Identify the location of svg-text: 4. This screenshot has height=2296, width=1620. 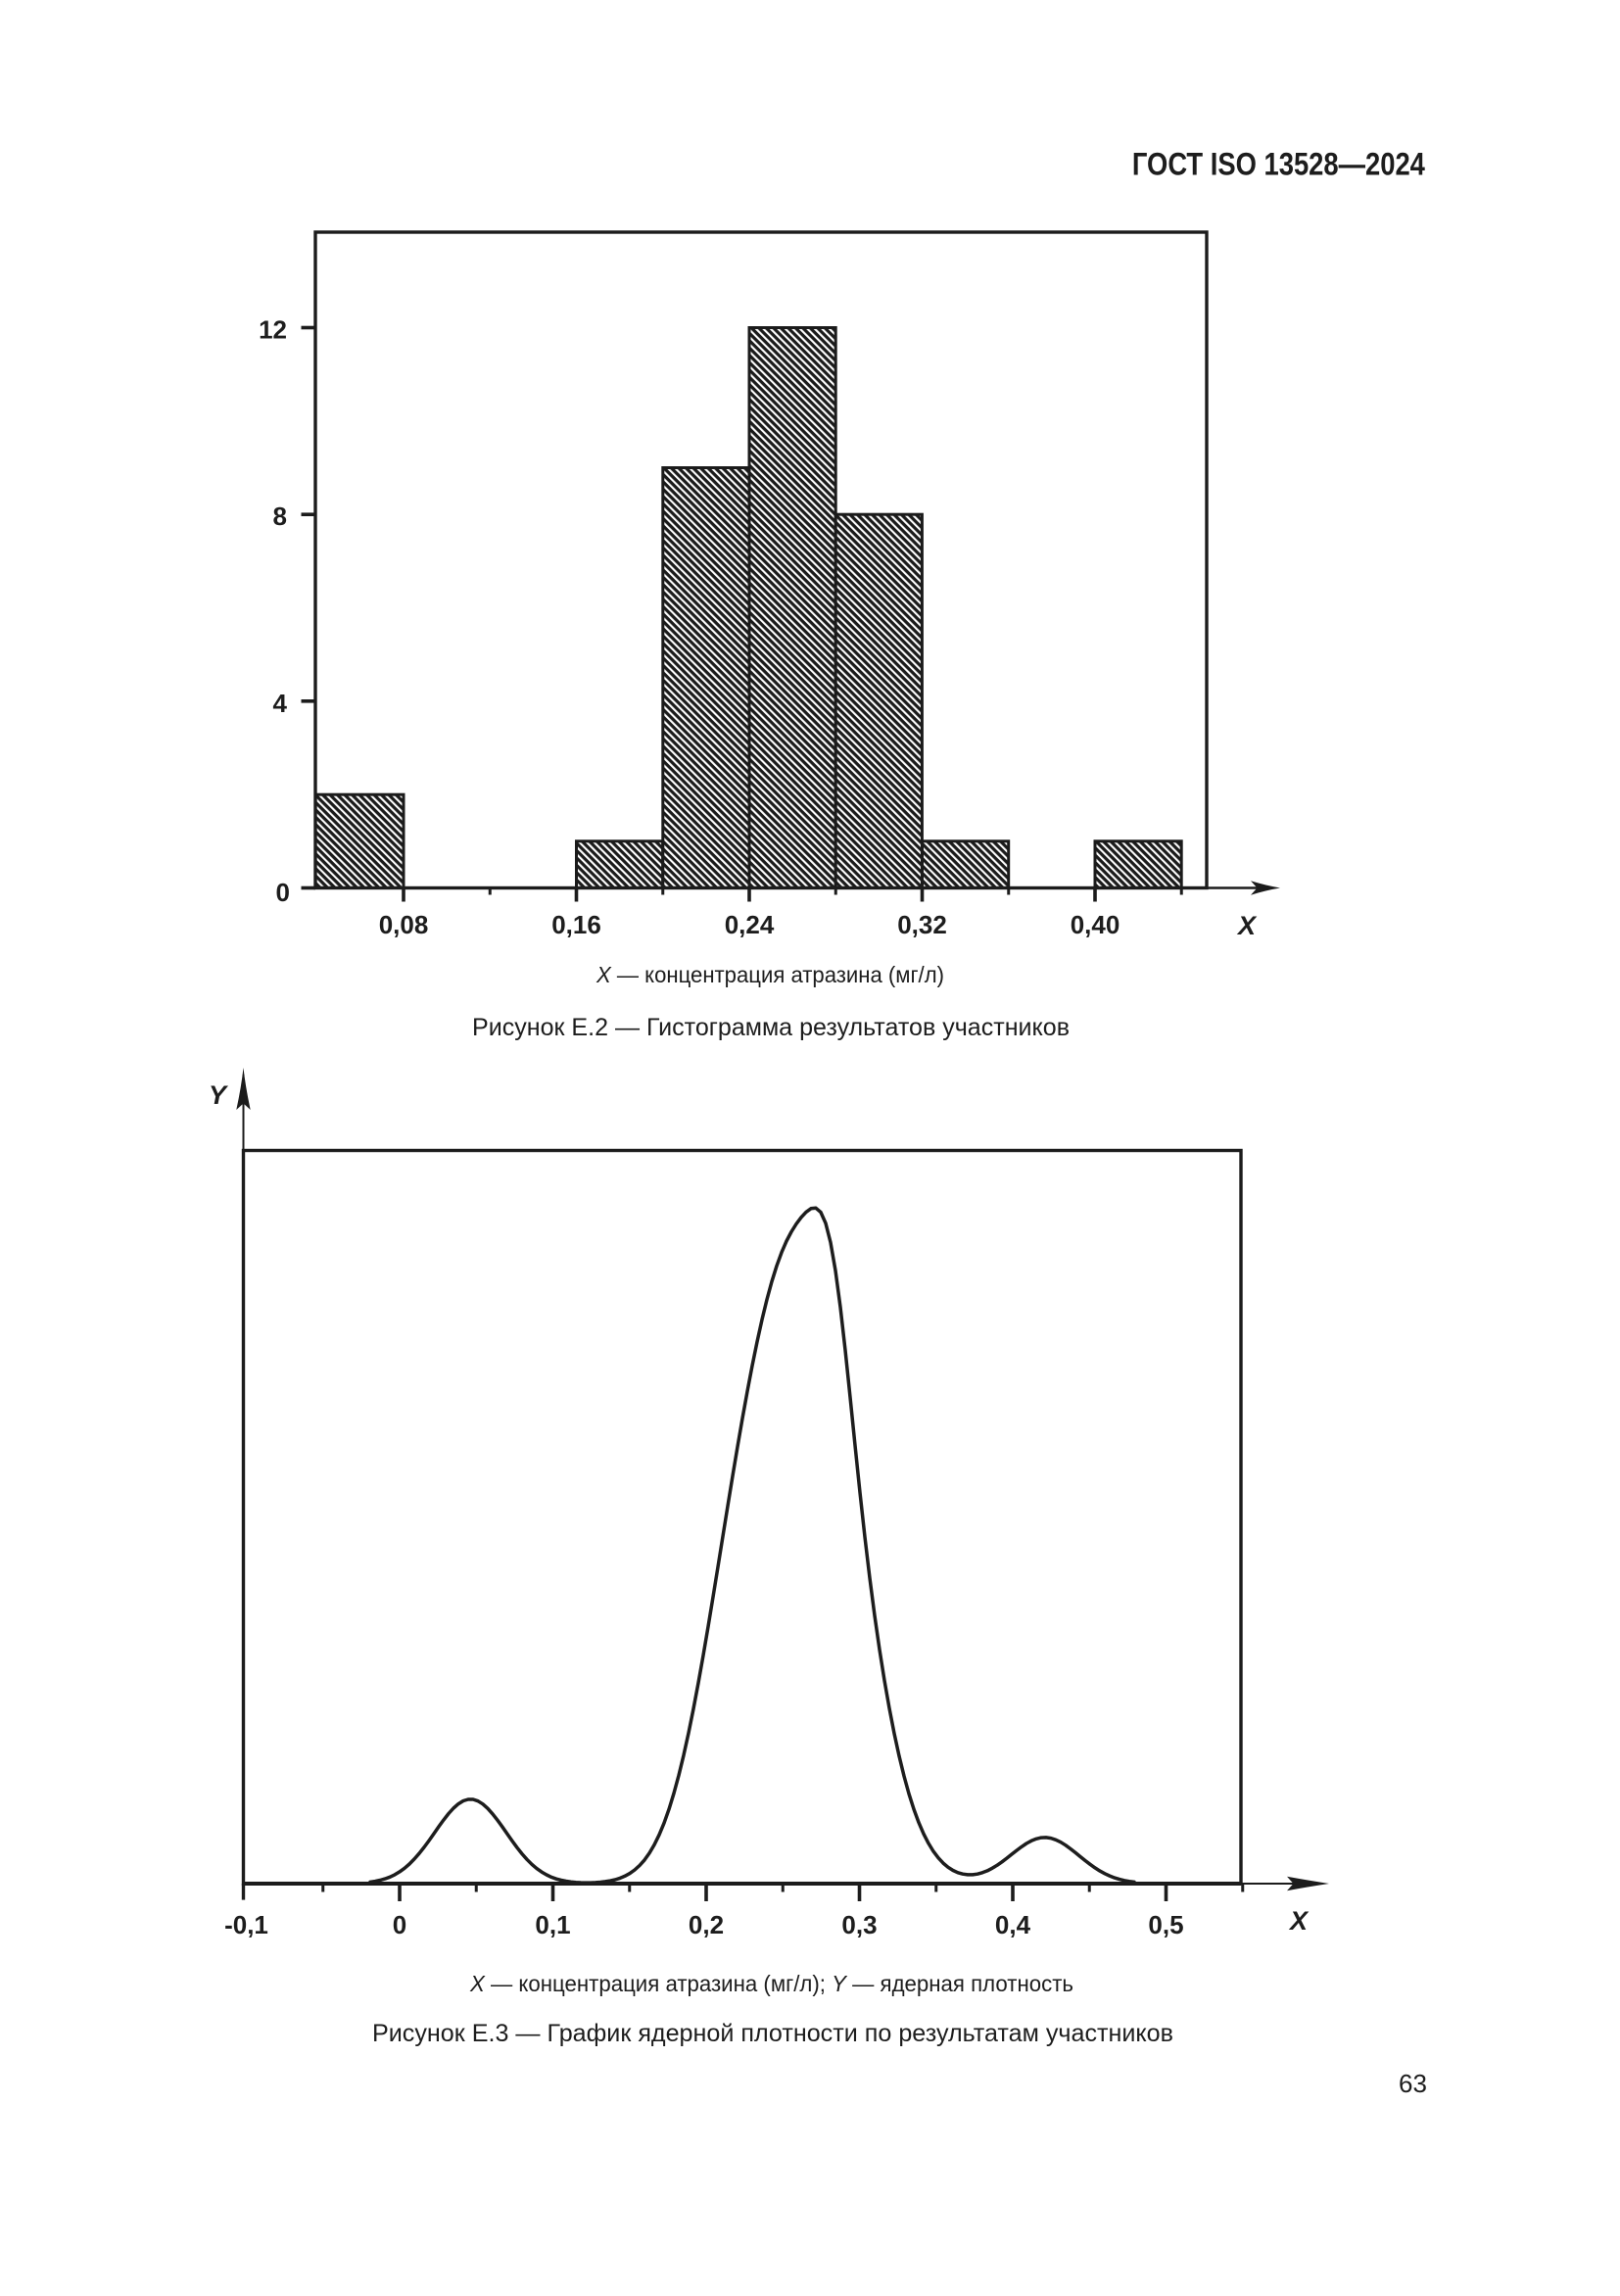
(280, 704).